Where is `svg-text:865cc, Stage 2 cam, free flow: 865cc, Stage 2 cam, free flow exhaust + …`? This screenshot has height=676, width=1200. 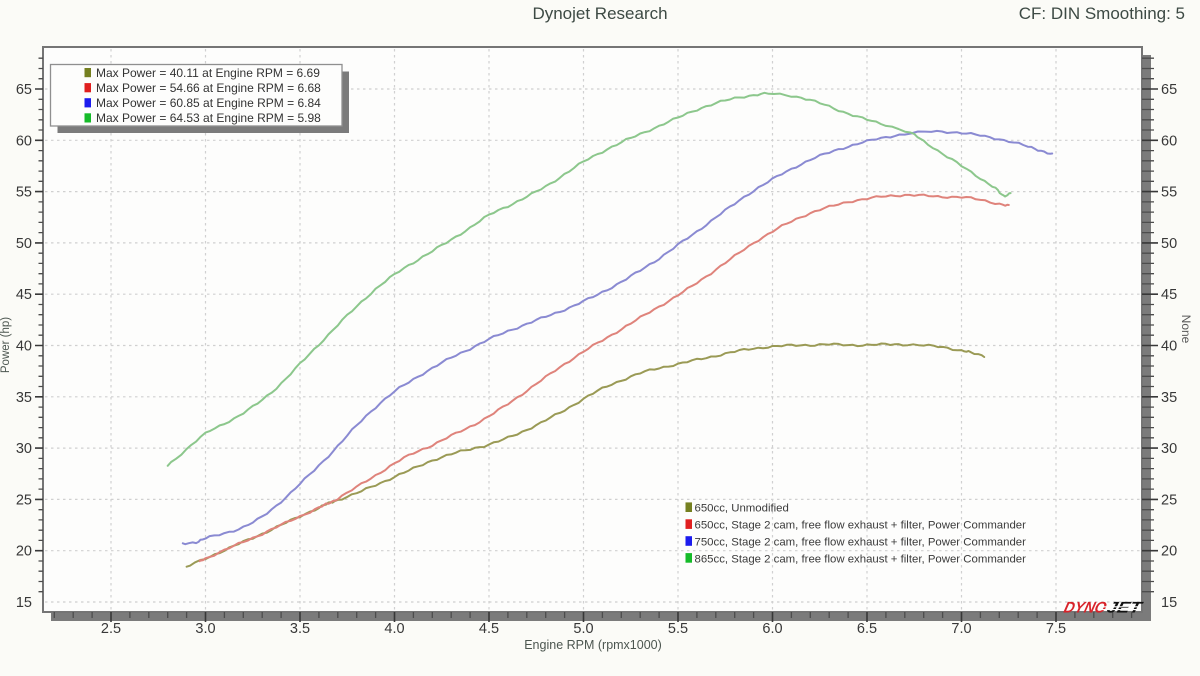
svg-text:865cc, Stage 2 cam, free flow: 865cc, Stage 2 cam, free flow exhaust + … is located at coordinates (861, 559).